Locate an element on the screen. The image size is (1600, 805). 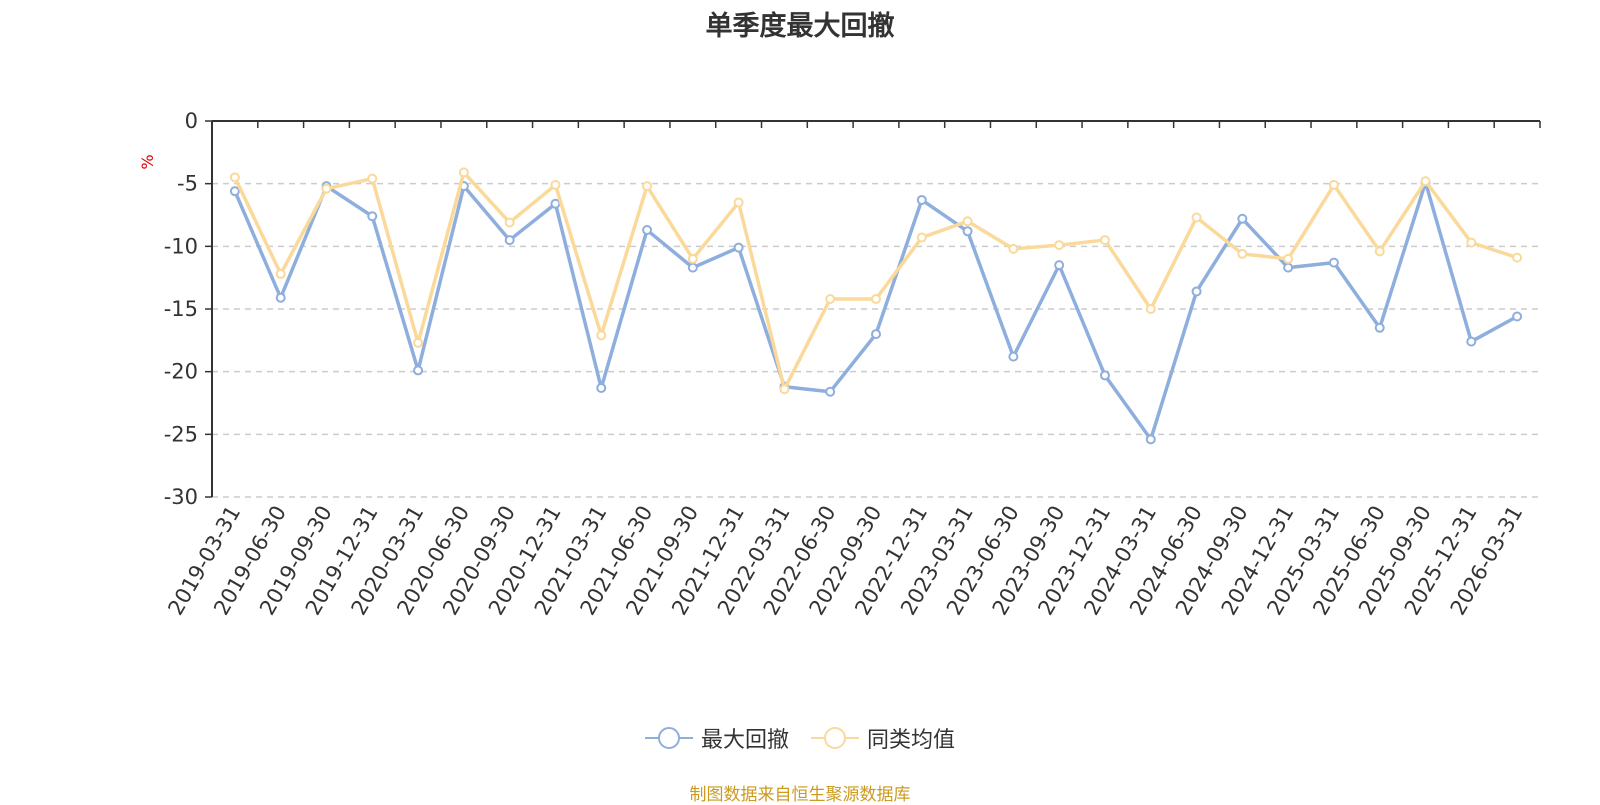
y-tick-label: -25 is located at coordinates (181, 434).